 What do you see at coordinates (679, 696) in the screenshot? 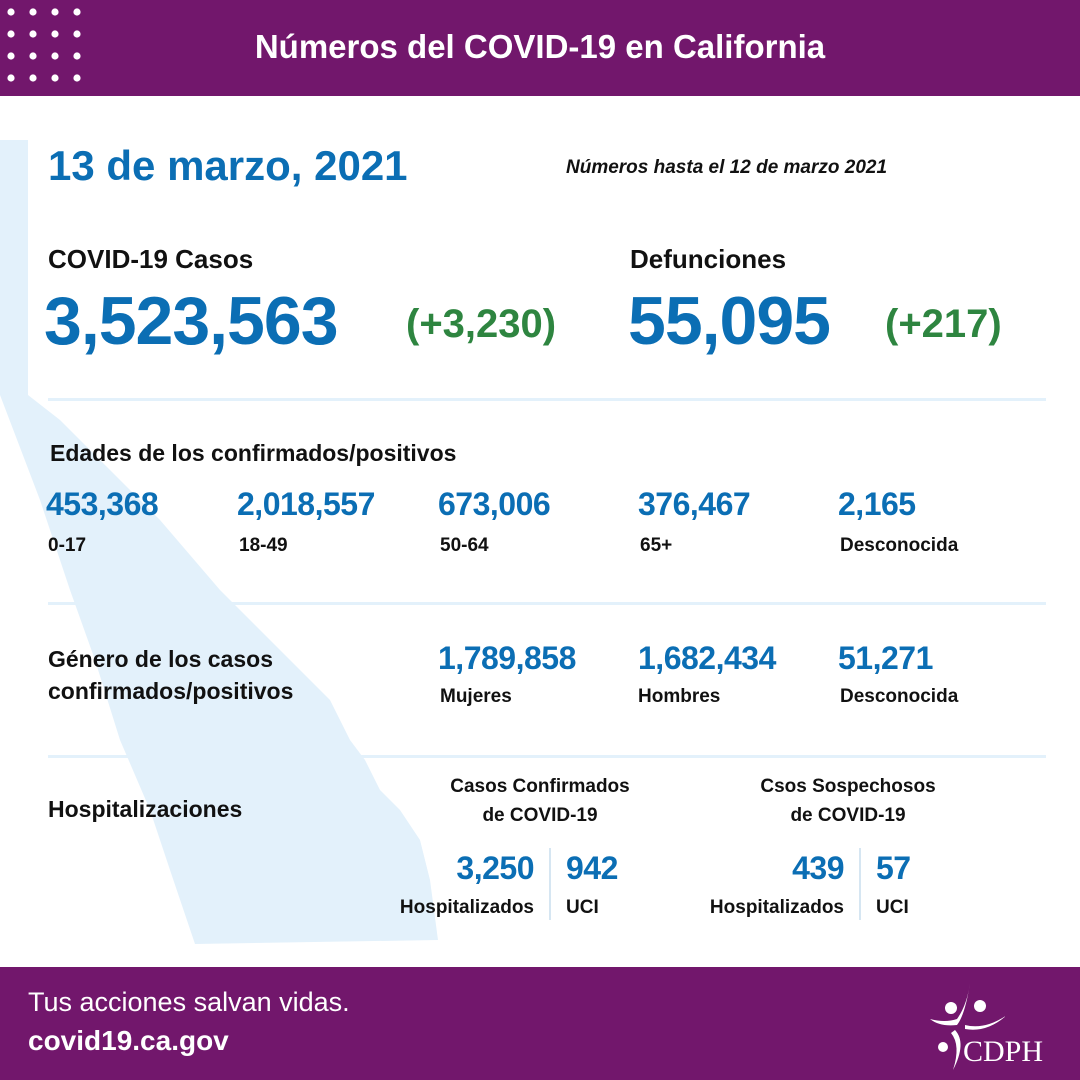
I see `gender-label: Hombres` at bounding box center [679, 696].